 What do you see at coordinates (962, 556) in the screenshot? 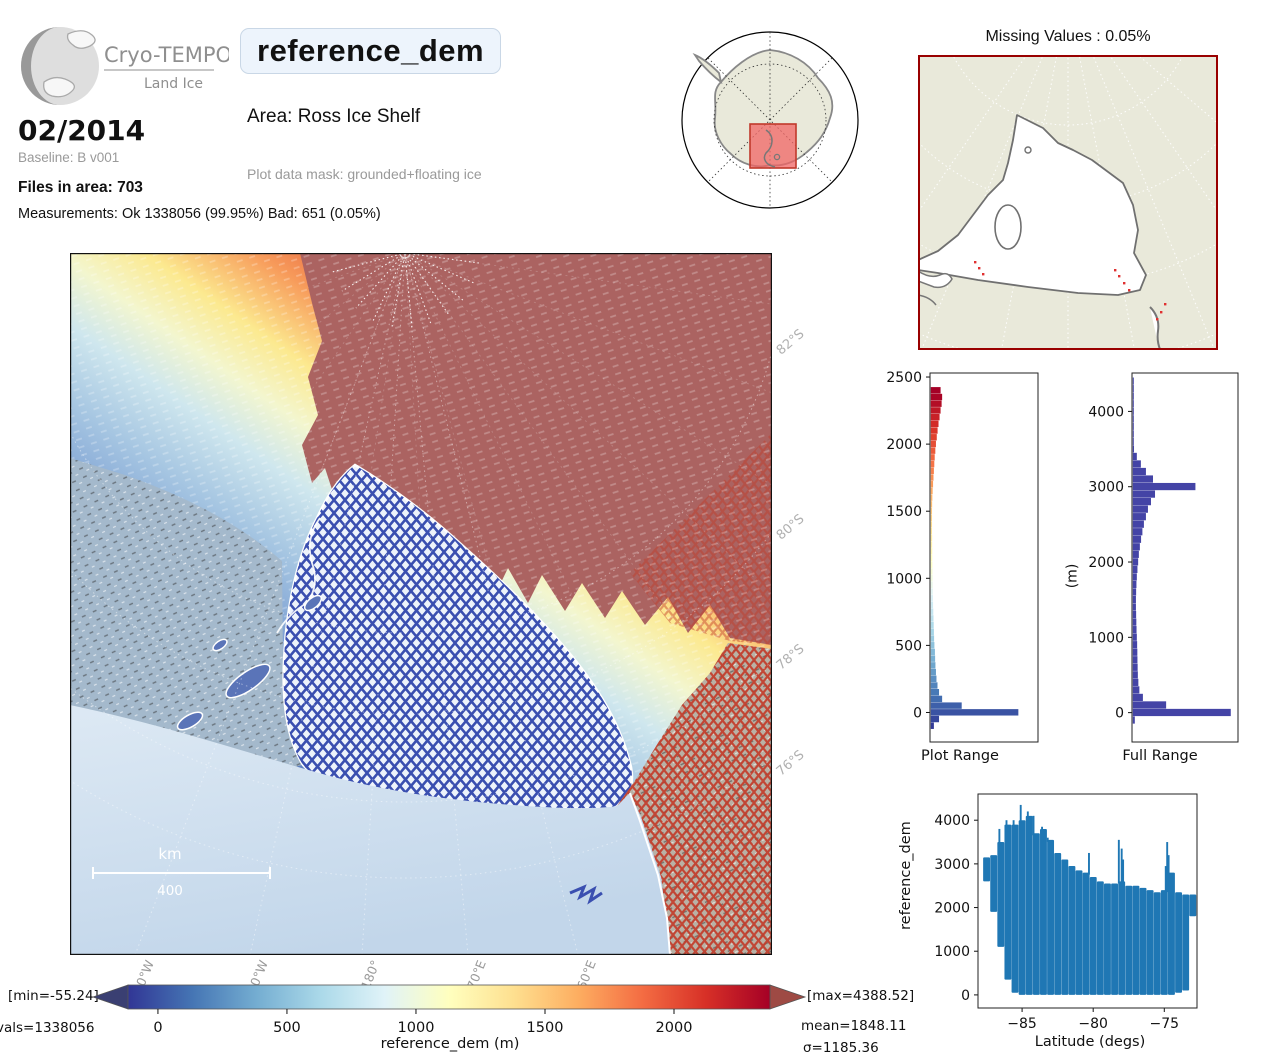
I see `plot-range-histogram: 0 500 1000 1500 2000 2500` at bounding box center [962, 556].